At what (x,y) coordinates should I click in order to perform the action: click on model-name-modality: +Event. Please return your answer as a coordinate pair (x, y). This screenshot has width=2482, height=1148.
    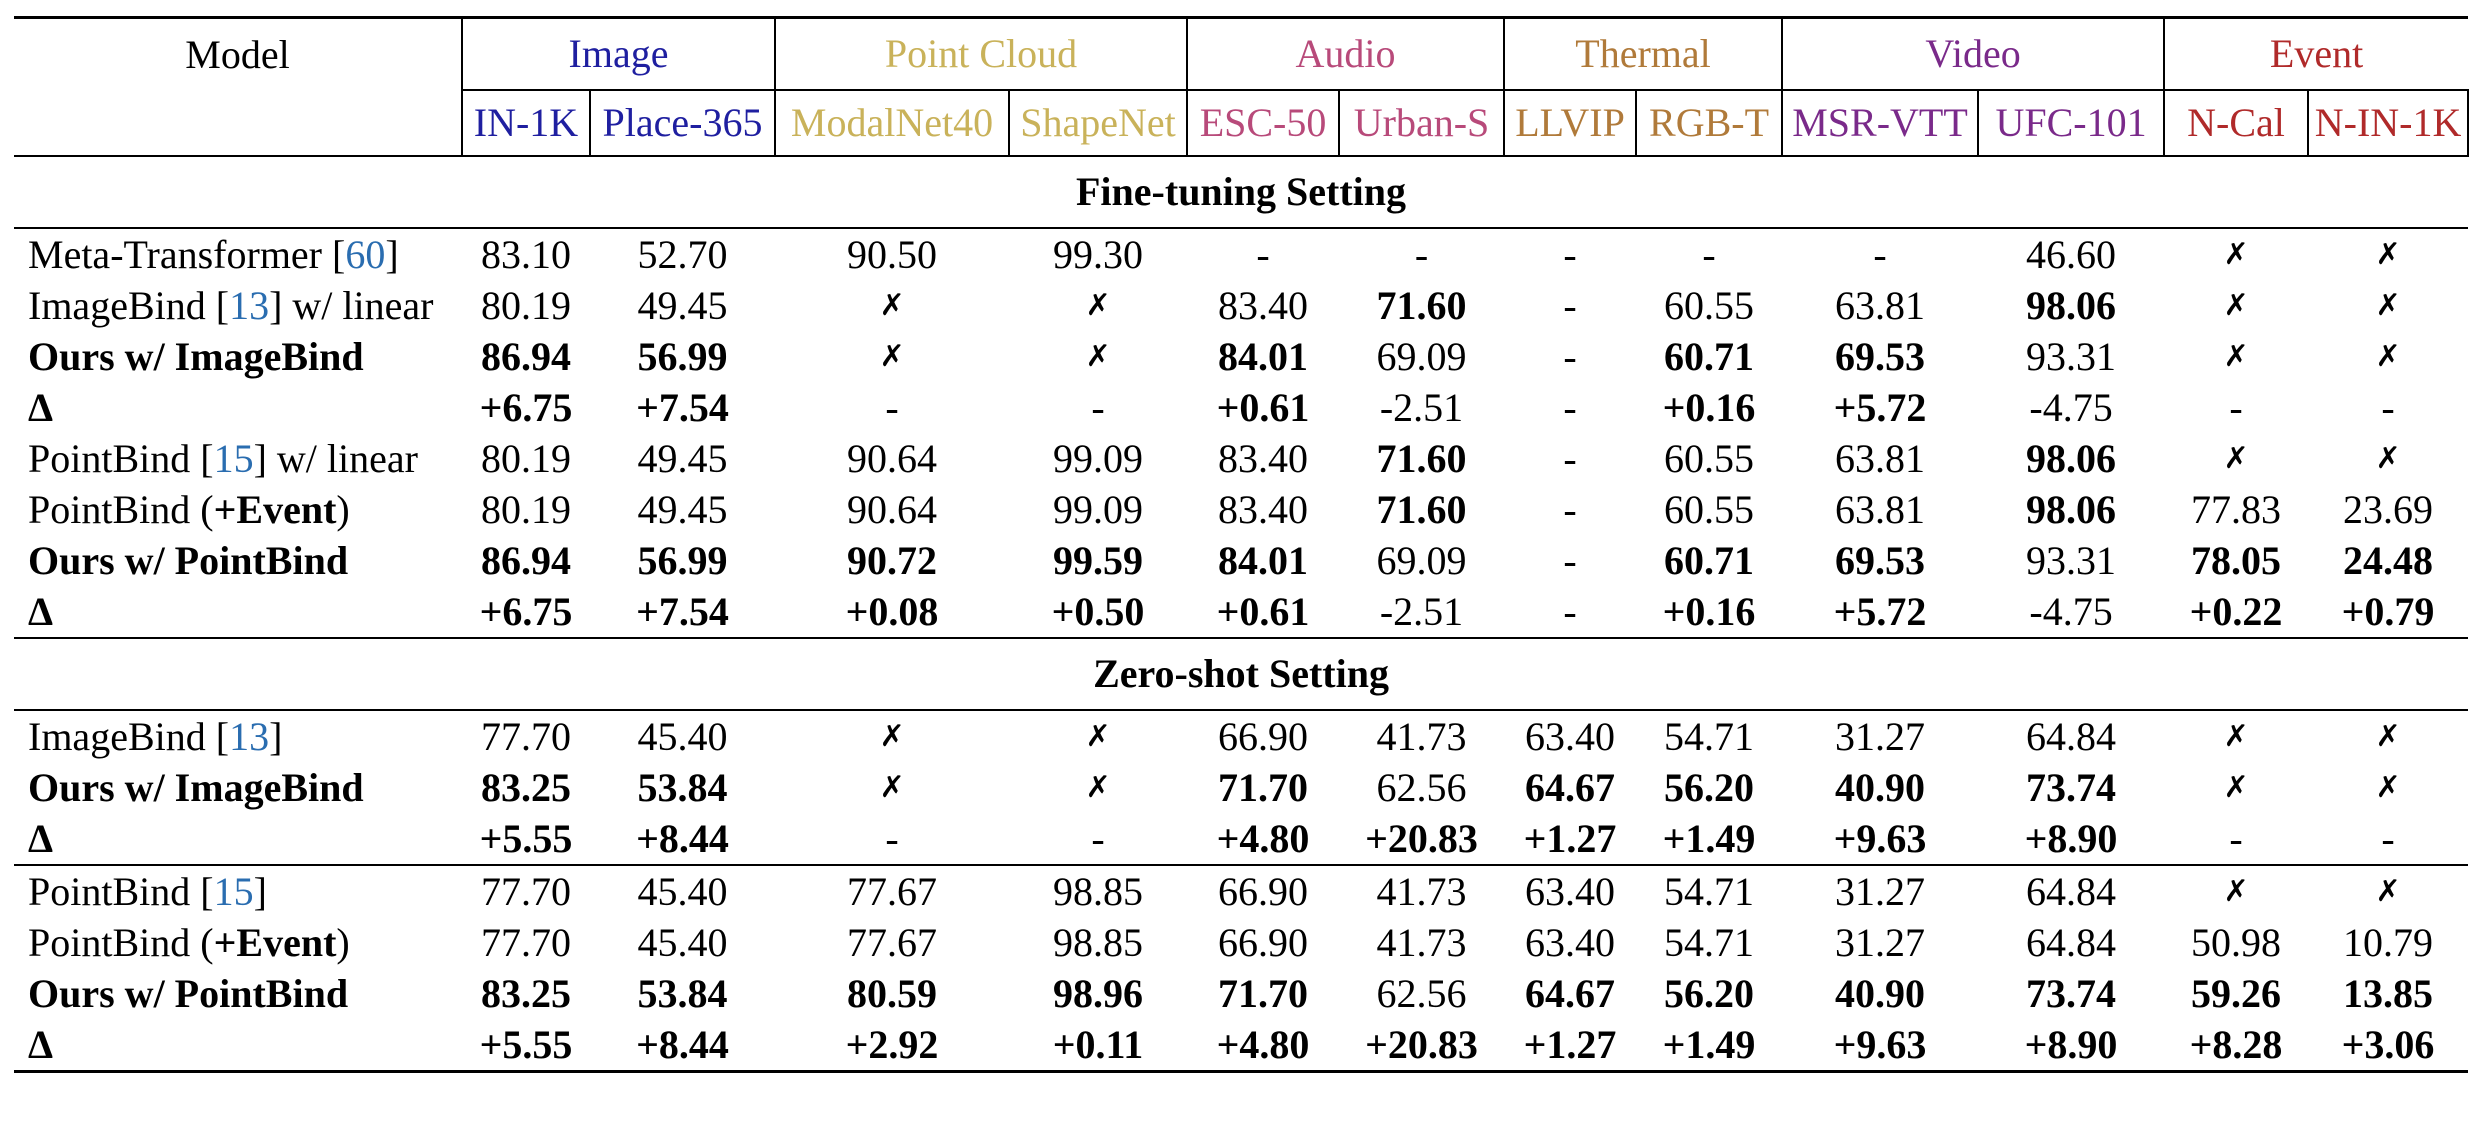
    Looking at the image, I should click on (275, 509).